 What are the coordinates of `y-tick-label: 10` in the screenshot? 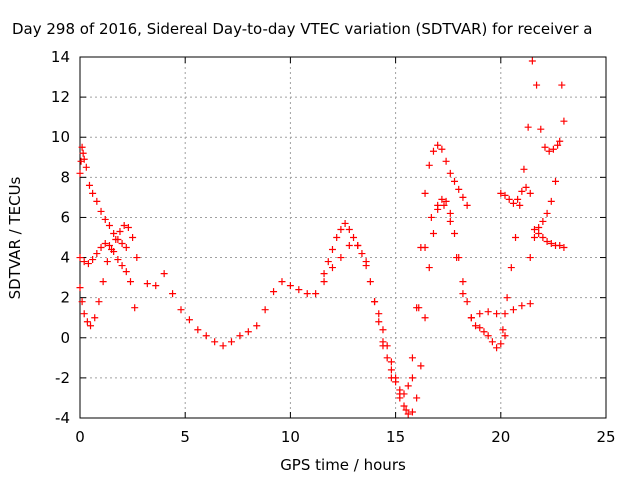 It's located at (60, 137).